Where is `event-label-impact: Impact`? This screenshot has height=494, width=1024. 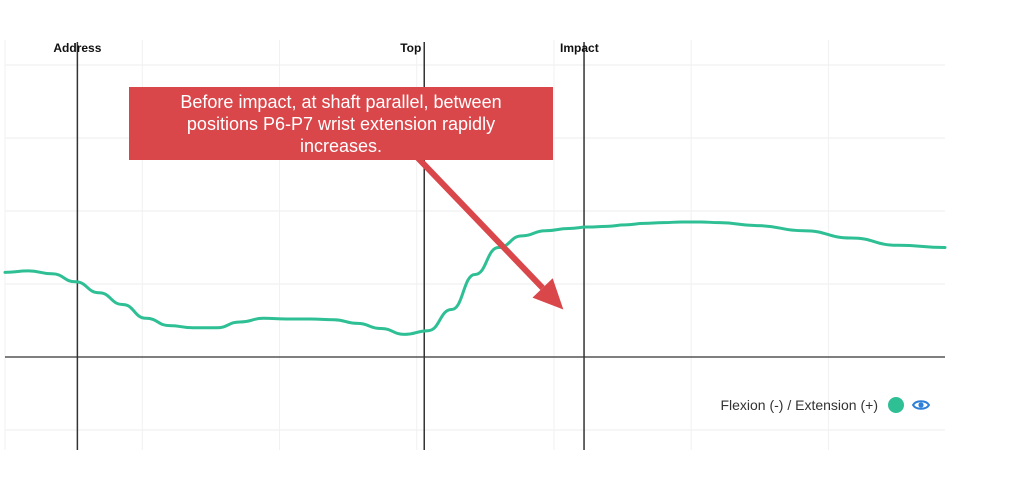 event-label-impact: Impact is located at coordinates (579, 48).